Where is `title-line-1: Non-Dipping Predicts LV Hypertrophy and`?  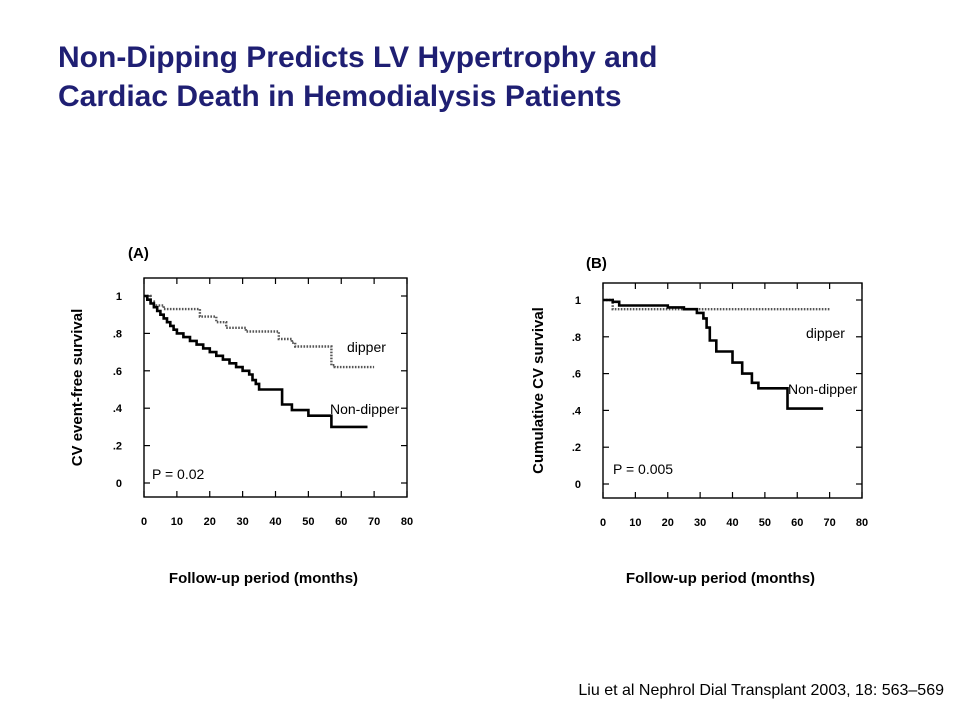
title-line-1: Non-Dipping Predicts LV Hypertrophy and is located at coordinates (358, 57).